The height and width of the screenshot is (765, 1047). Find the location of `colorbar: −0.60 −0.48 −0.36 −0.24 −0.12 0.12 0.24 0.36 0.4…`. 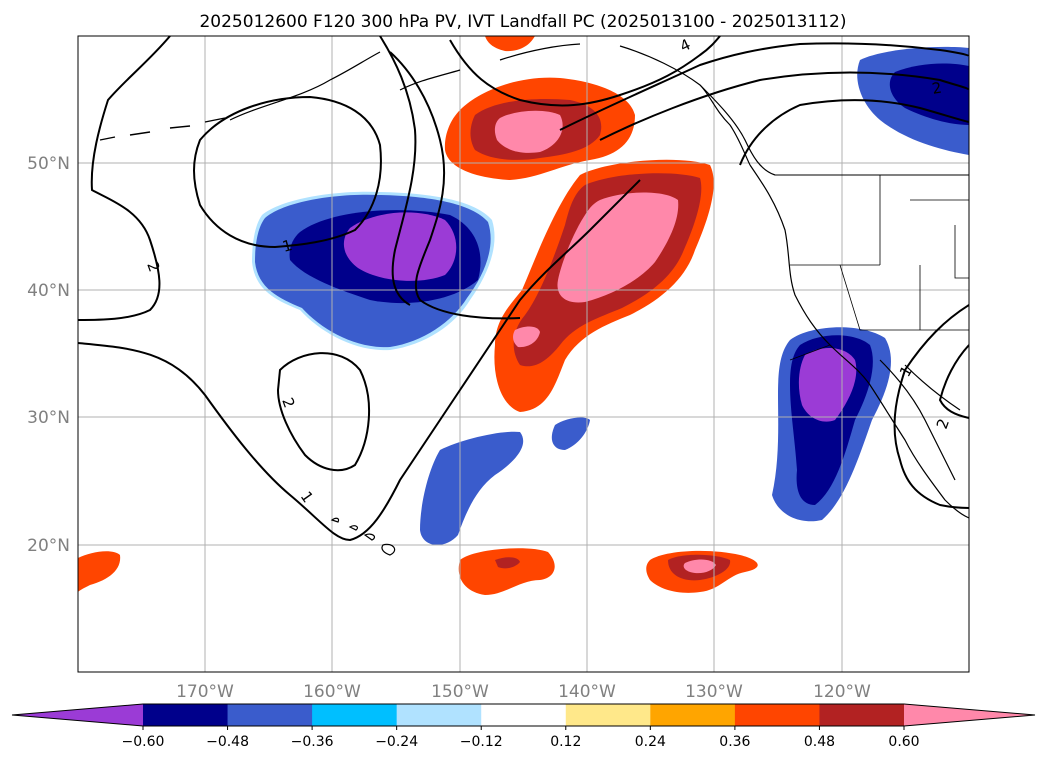

colorbar: −0.60 −0.48 −0.36 −0.24 −0.12 0.12 0.24 0.36 0.4… is located at coordinates (523, 726).